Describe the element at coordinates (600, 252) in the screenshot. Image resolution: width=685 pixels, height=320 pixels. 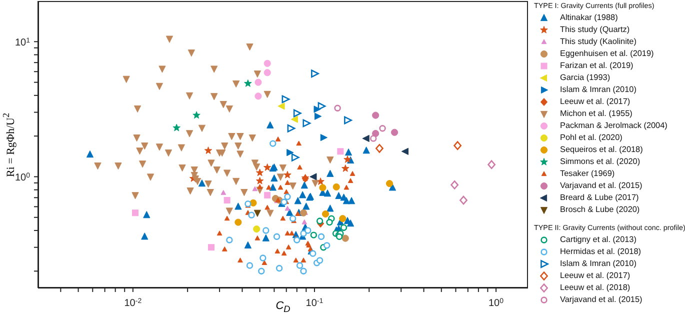
I see `legend-label: Hermidas et al. (2018)` at that location.